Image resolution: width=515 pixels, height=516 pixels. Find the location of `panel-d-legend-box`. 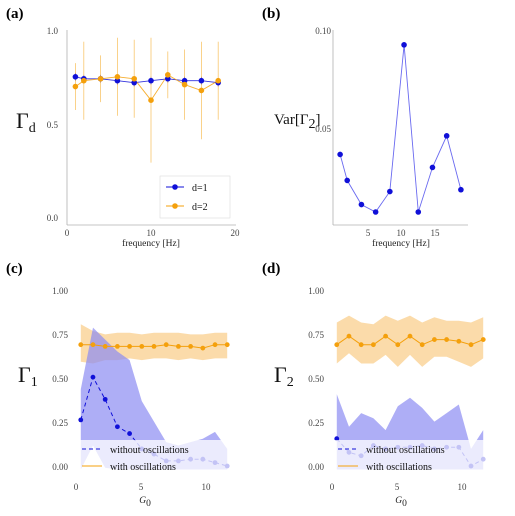

panel-d-legend-box is located at coordinates (410, 458).